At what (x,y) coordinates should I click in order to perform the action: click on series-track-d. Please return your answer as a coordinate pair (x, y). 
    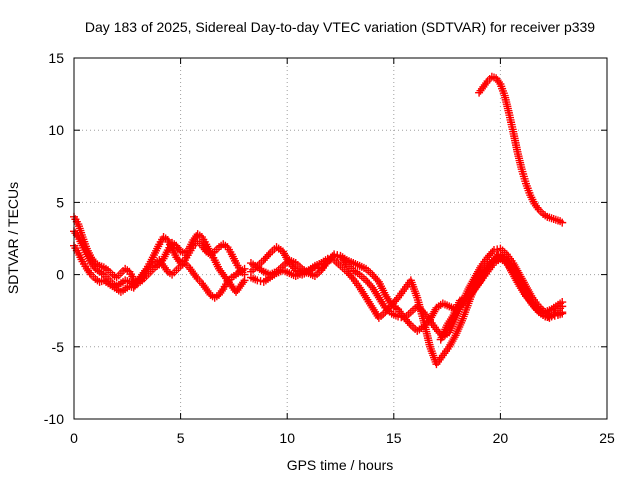
    Looking at the image, I should click on (406, 292).